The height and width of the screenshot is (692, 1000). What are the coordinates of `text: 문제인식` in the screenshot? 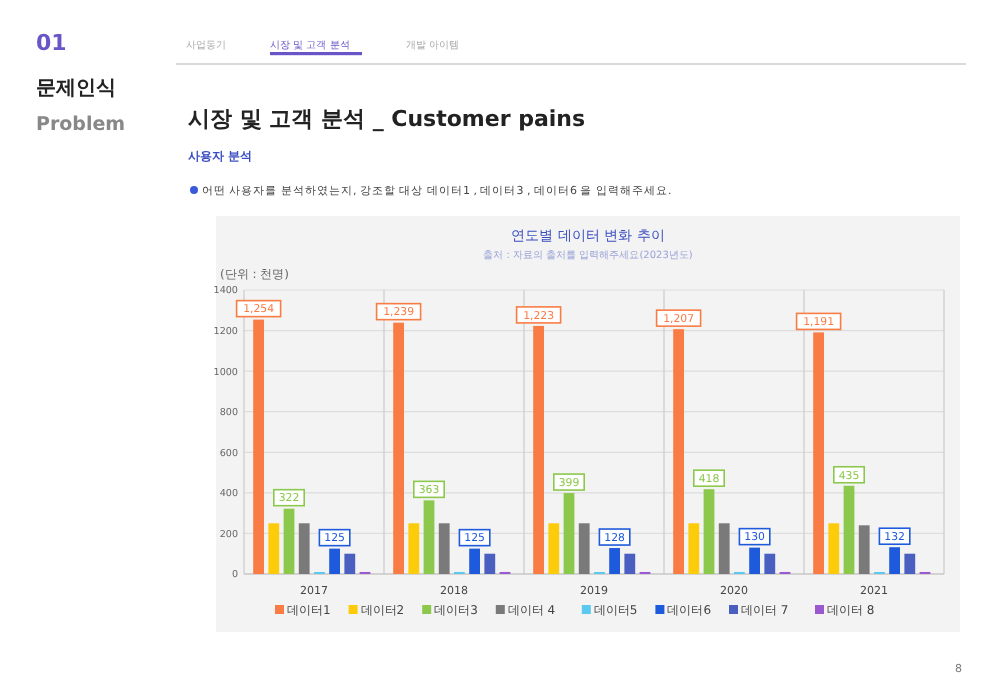 It's located at (76, 89).